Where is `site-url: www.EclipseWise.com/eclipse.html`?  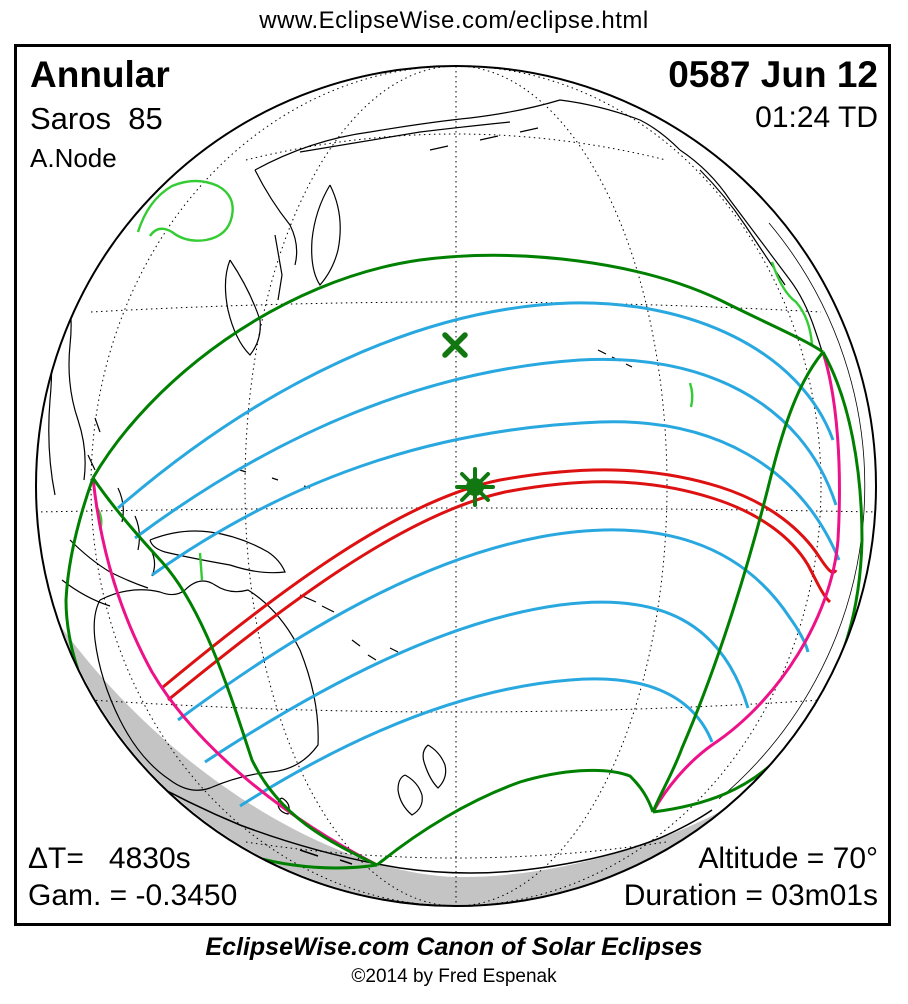
site-url: www.EclipseWise.com/eclipse.html is located at coordinates (454, 20).